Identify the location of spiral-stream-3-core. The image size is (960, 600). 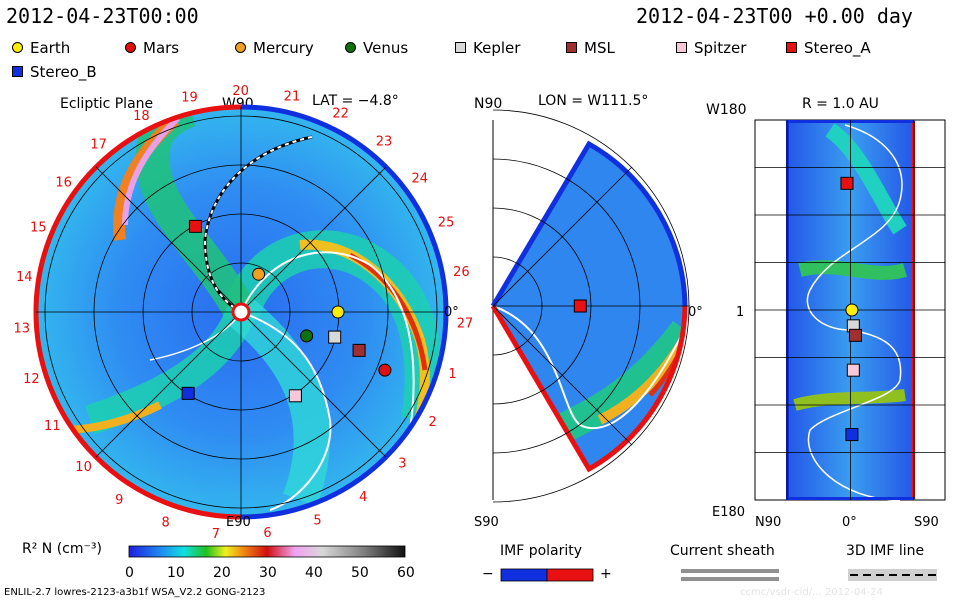
(115, 417).